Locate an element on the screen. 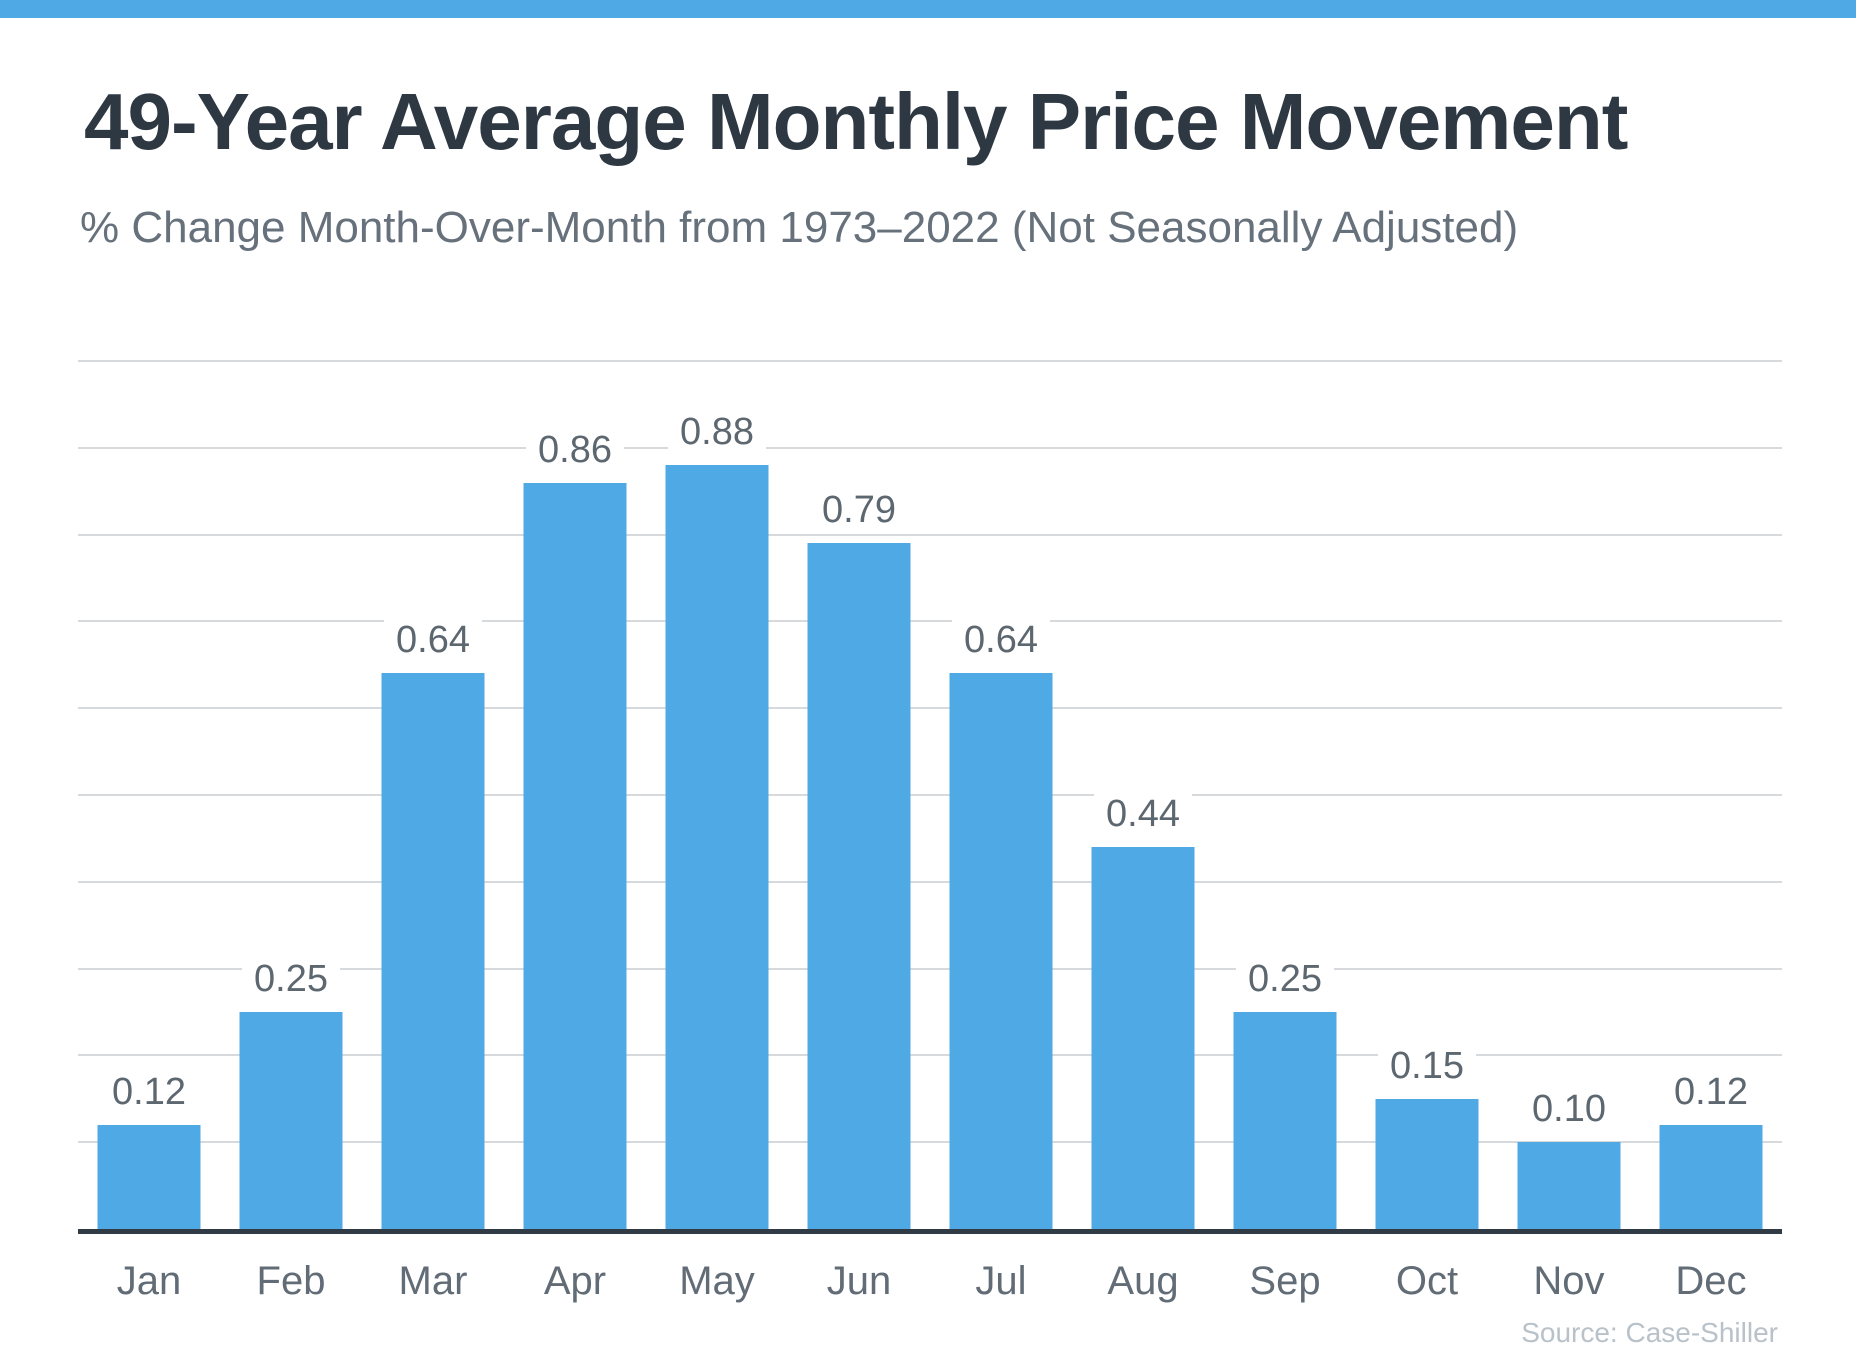 Image resolution: width=1856 pixels, height=1370 pixels. x-axis-label: Dec is located at coordinates (1711, 1281).